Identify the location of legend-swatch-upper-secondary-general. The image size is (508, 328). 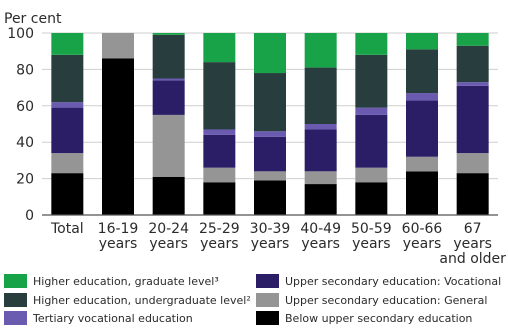
(267, 300).